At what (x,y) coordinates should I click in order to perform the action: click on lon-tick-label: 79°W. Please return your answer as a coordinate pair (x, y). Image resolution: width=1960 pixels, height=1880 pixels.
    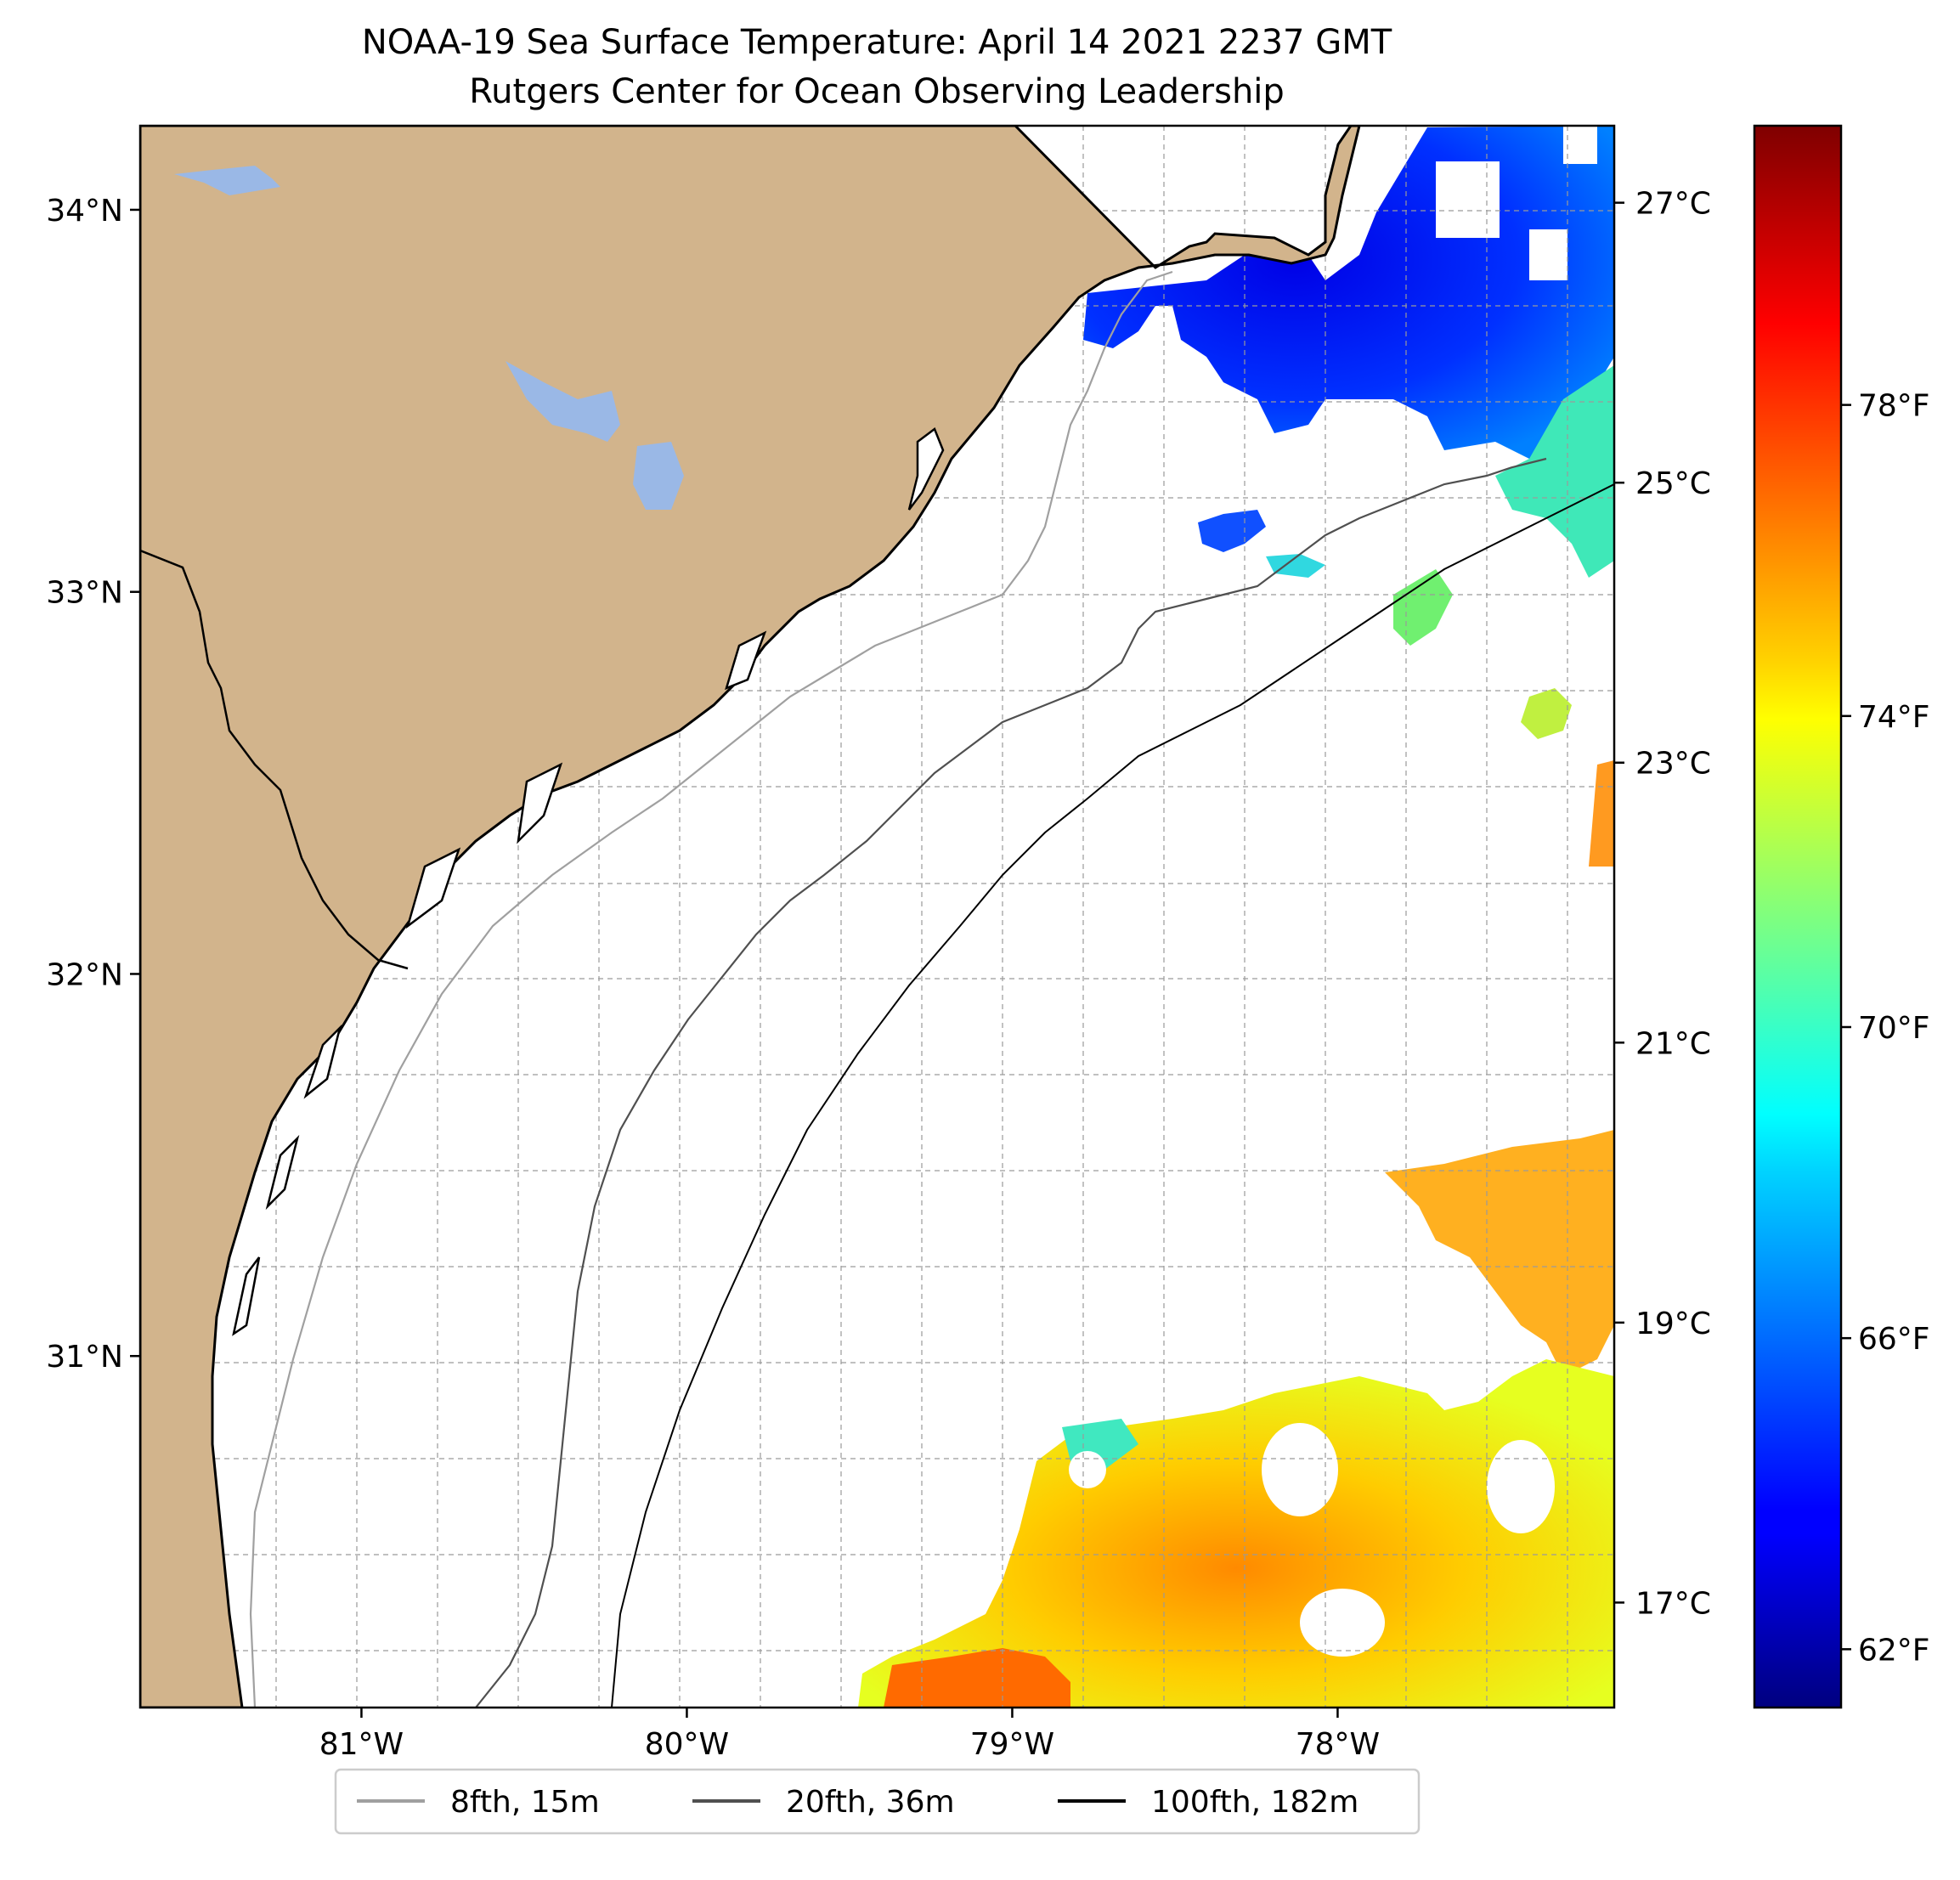
    Looking at the image, I should click on (1012, 1745).